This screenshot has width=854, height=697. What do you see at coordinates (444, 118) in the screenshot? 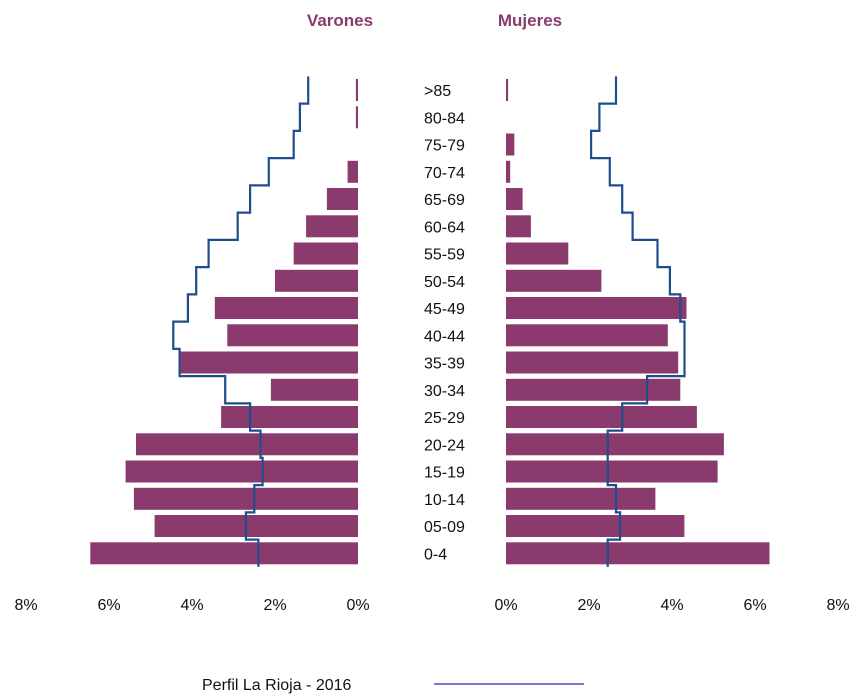
I see `category-label: 80-84` at bounding box center [444, 118].